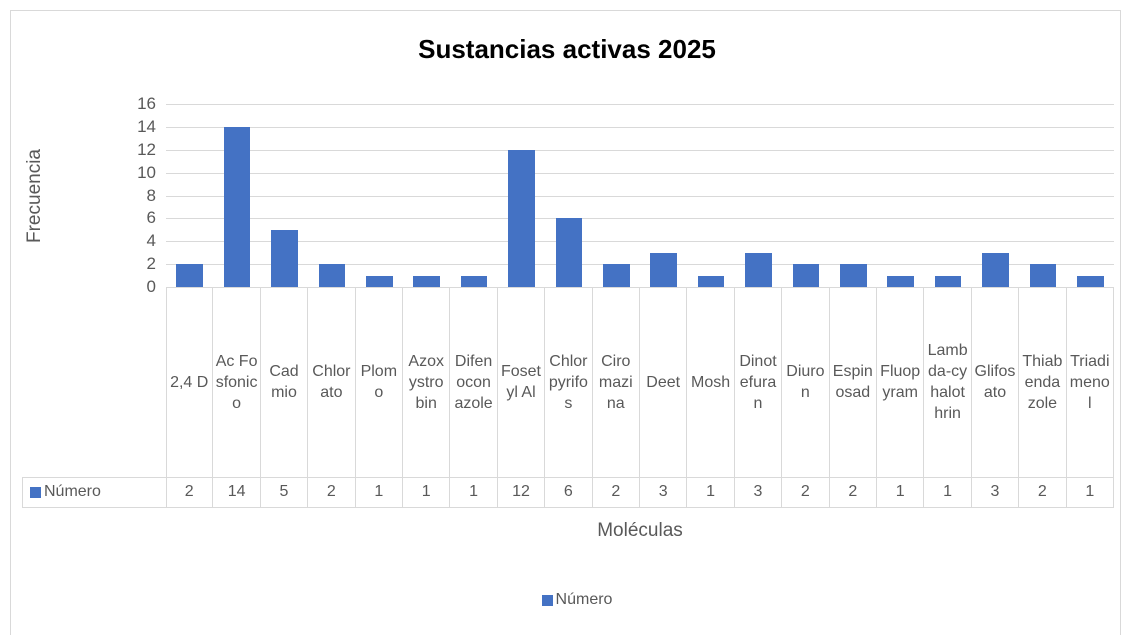 The image size is (1134, 635). I want to click on x-tick-label: Chlorpyrifos, so click(569, 382).